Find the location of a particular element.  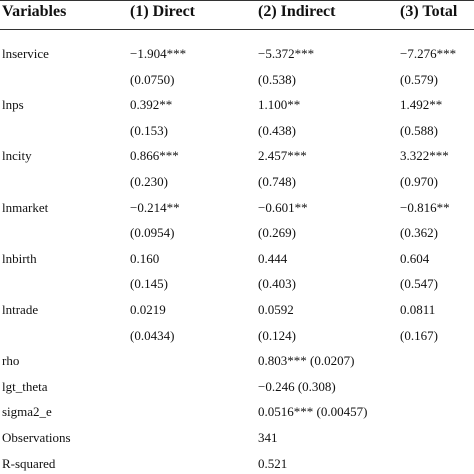

row-label: sigma2_e is located at coordinates (27, 412).